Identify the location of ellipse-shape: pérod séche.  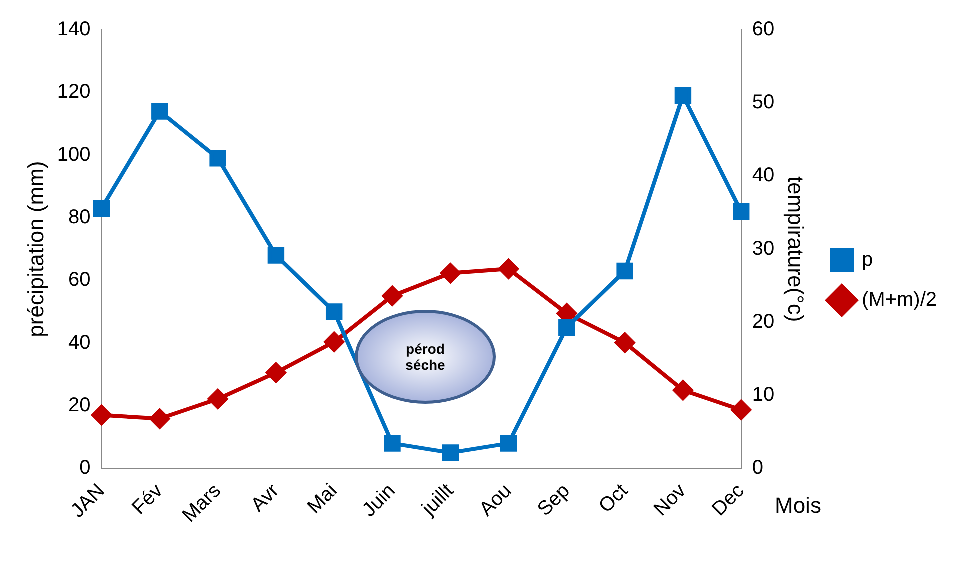
(425, 357).